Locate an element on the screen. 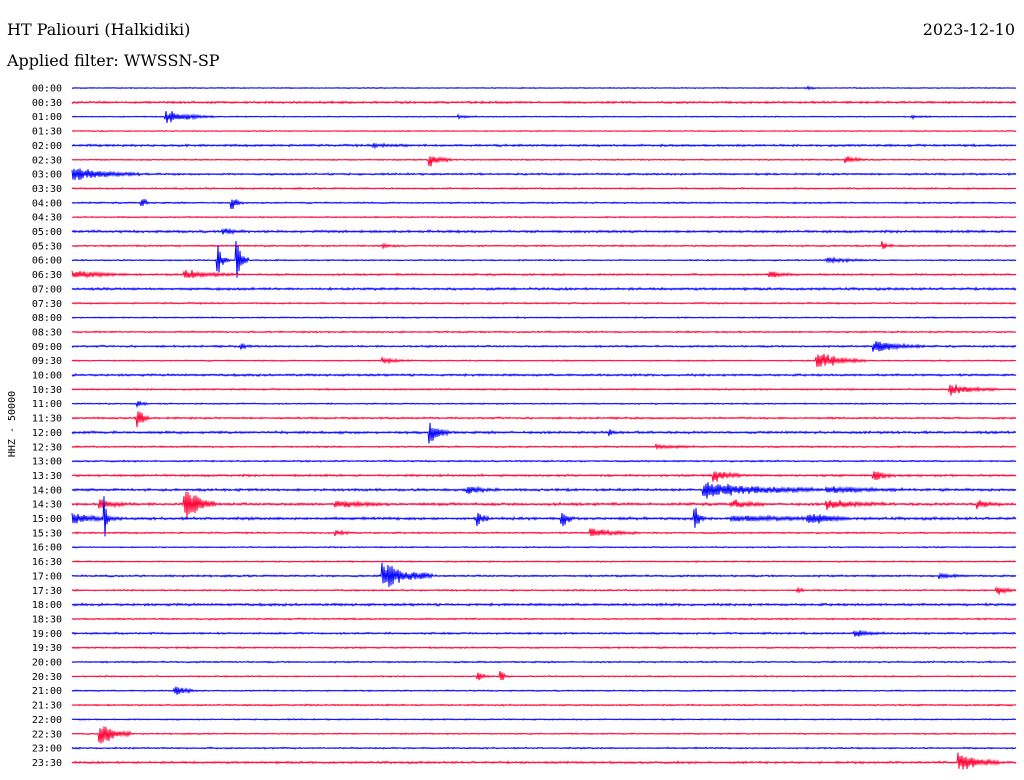  filter-label: Applied filter: WWSSN-SP is located at coordinates (113, 60).